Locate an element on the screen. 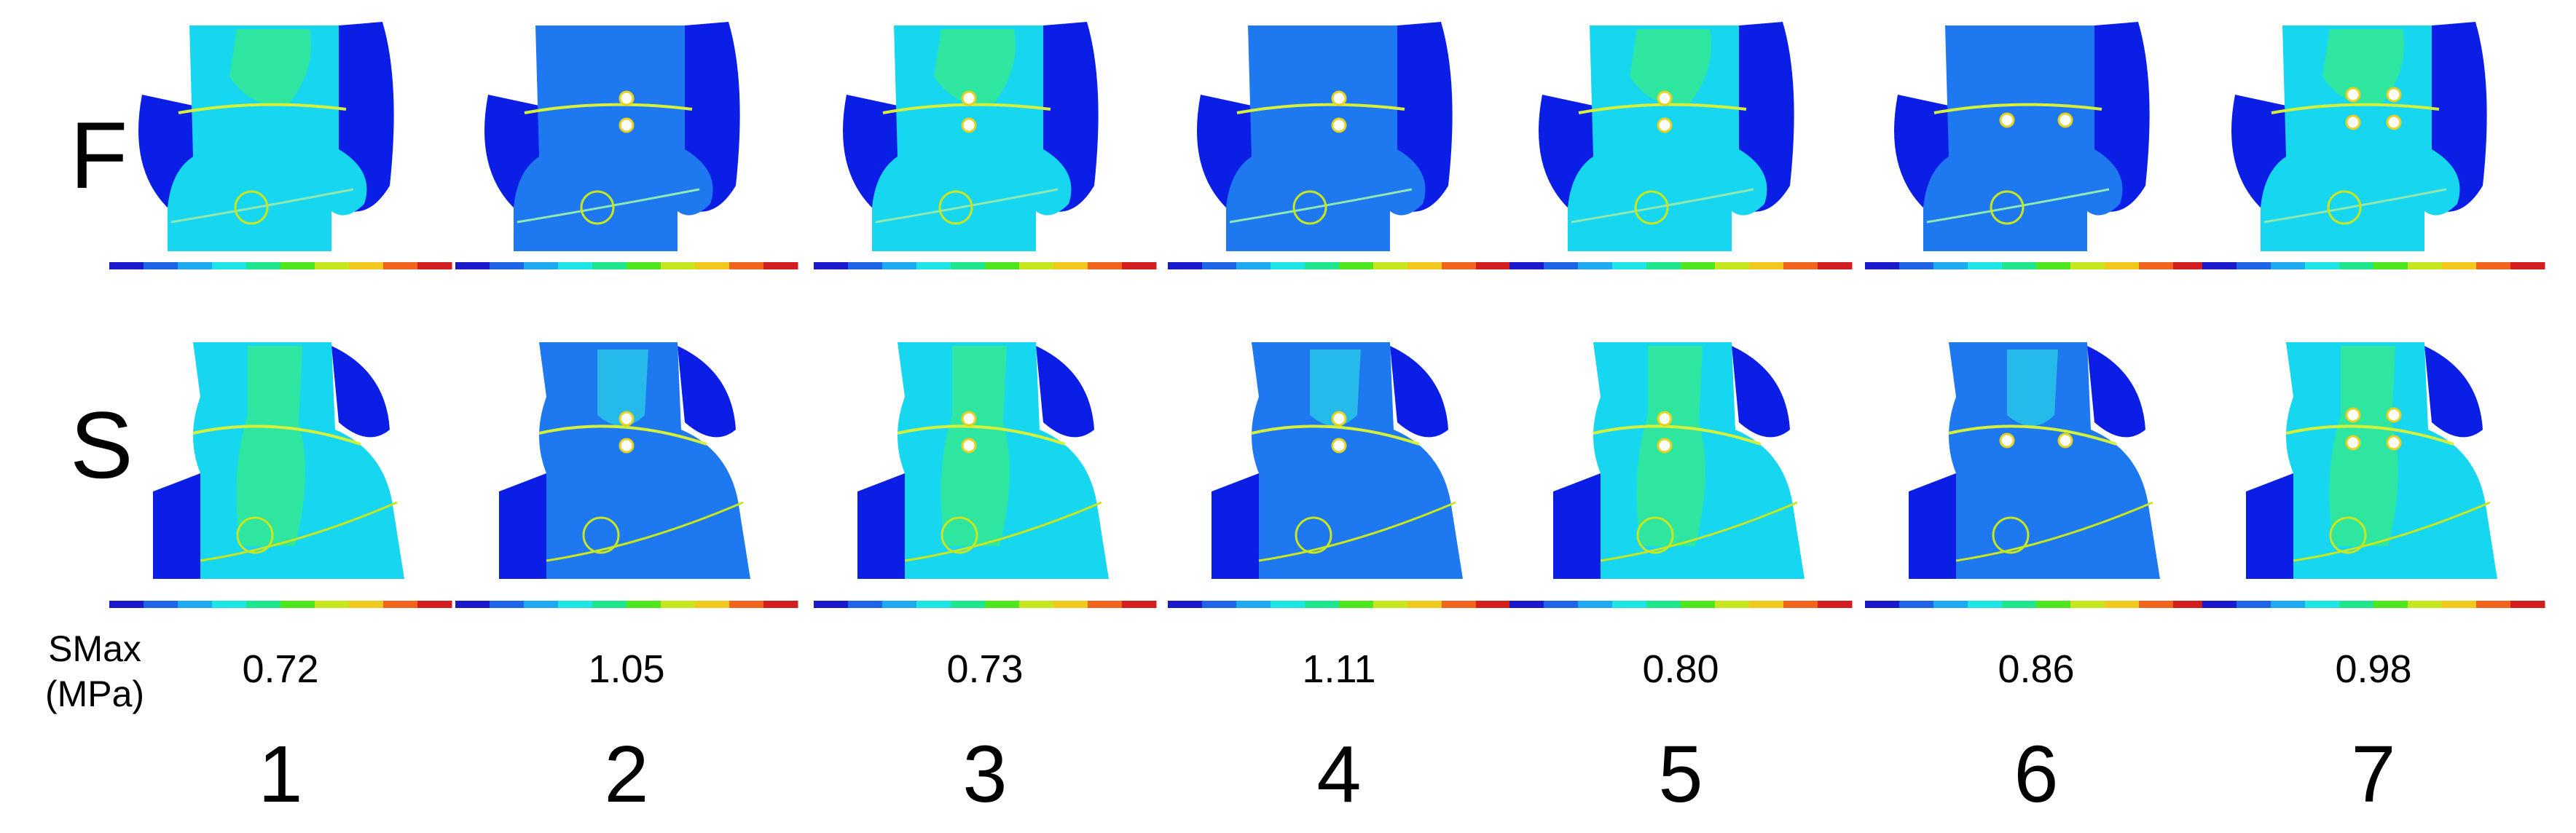  side-stress-zone is located at coordinates (622, 388).